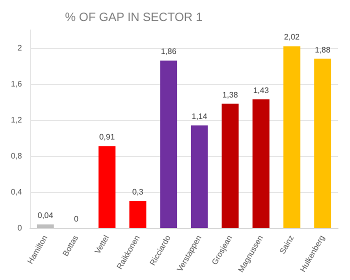 Image resolution: width=350 pixels, height=280 pixels. Describe the element at coordinates (76, 219) in the screenshot. I see `data-label: 0` at that location.